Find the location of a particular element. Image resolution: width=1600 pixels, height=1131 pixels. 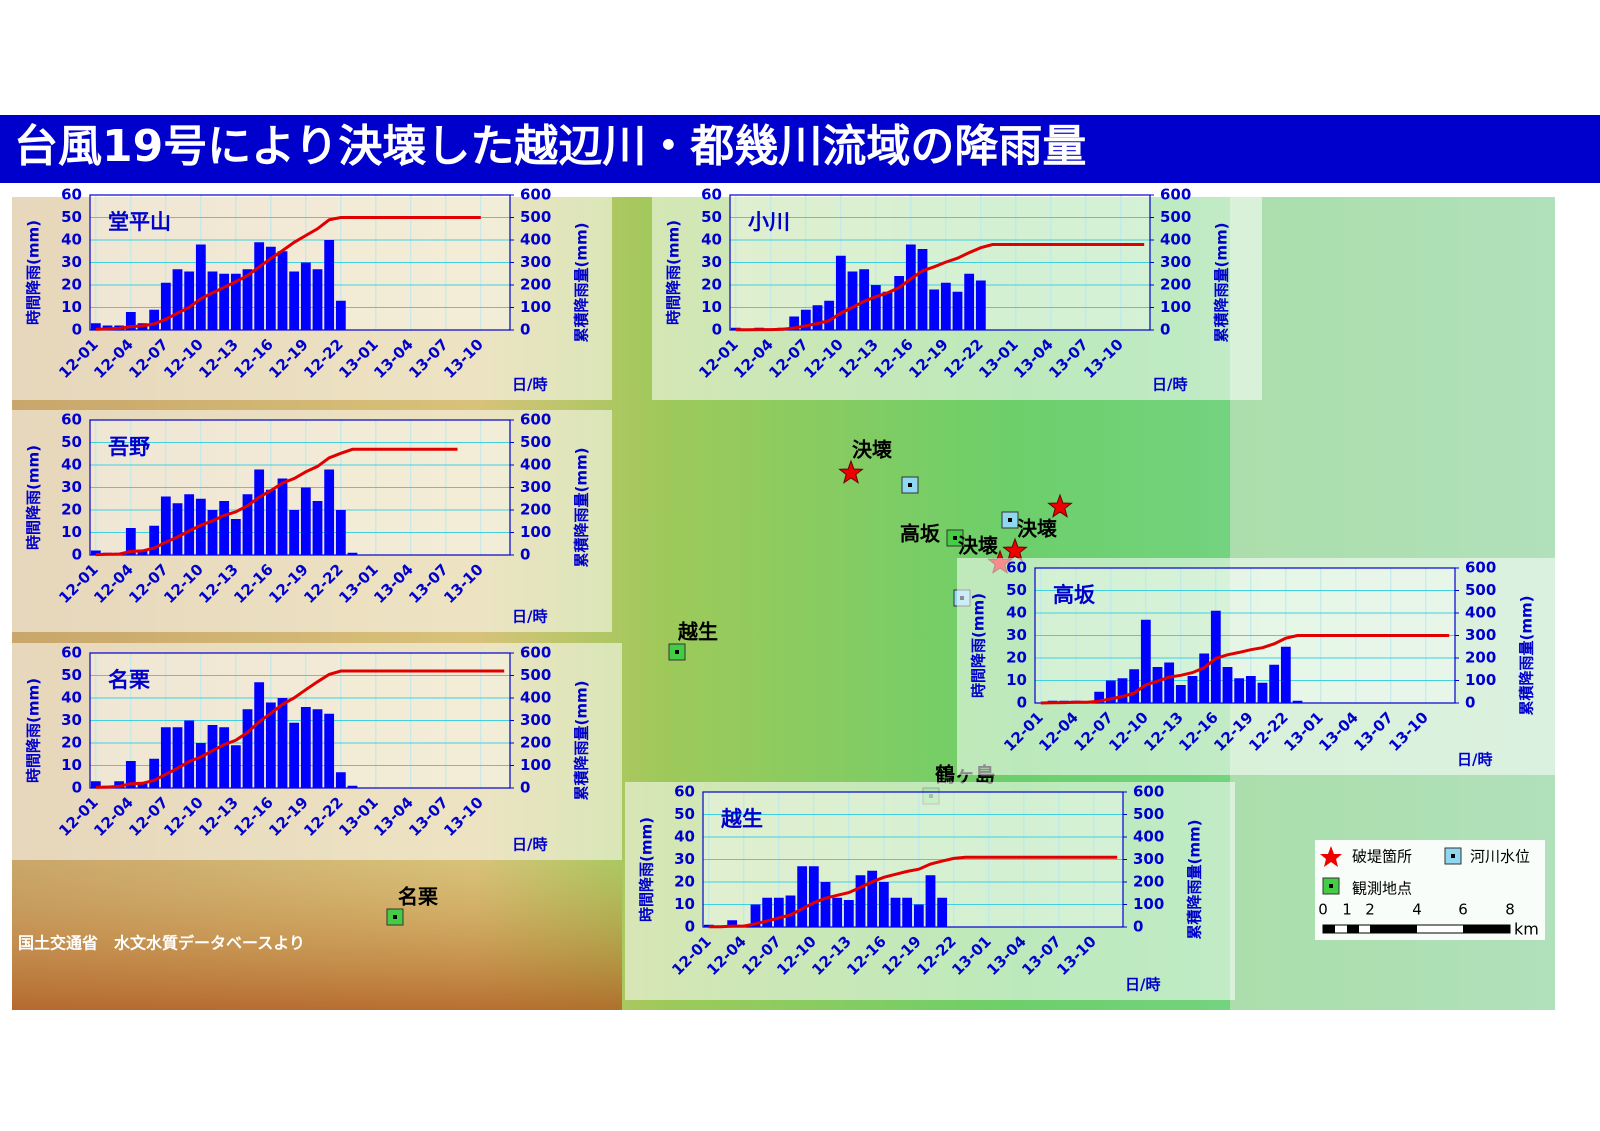

chart-title: 高坂 is located at coordinates (1074, 595).